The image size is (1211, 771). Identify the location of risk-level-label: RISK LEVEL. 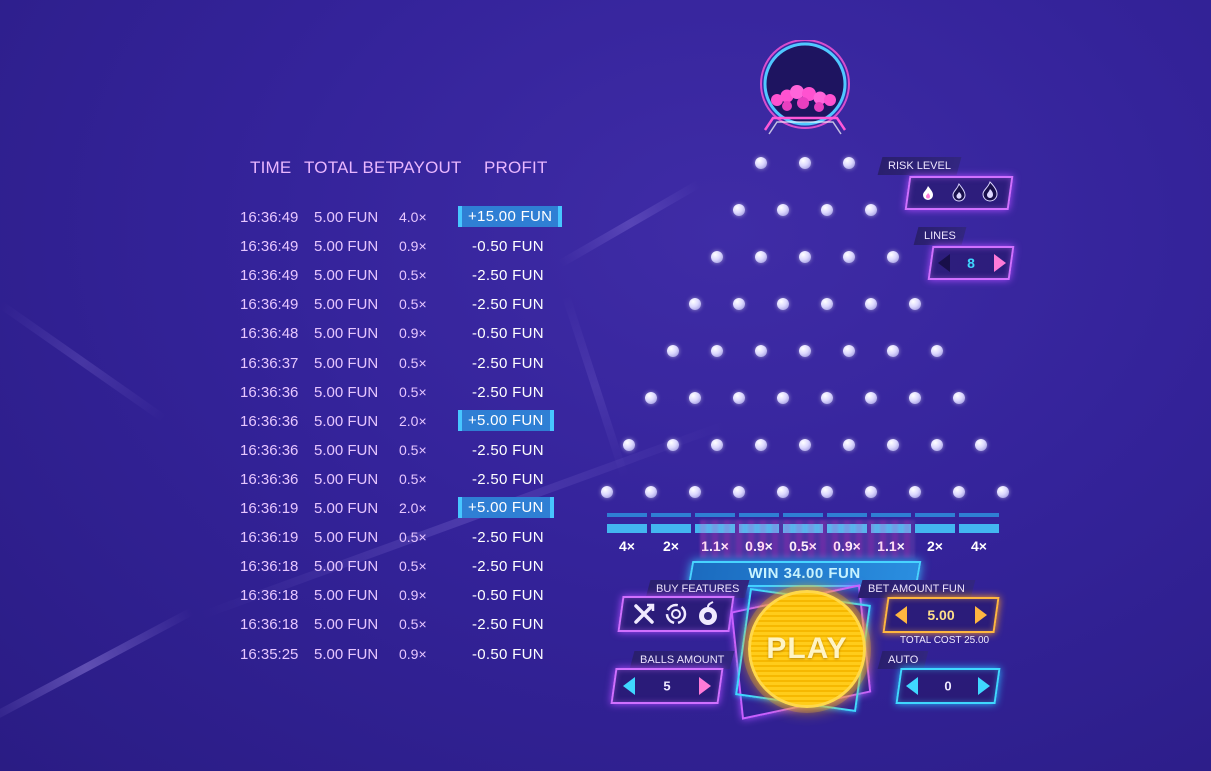
(919, 166).